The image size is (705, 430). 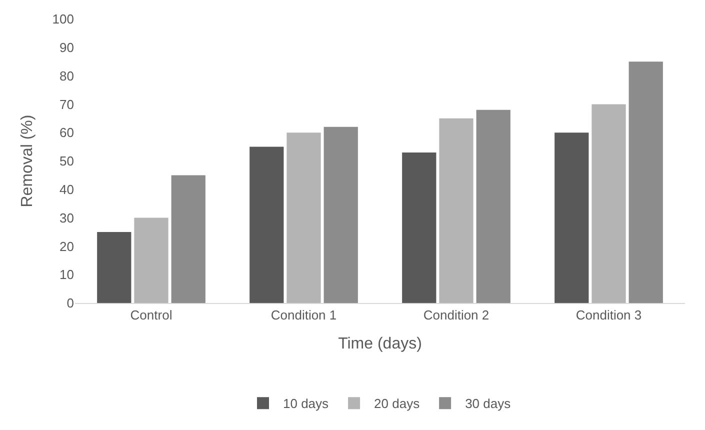 I want to click on y-axis-title: Removal (%), so click(x=27, y=161).